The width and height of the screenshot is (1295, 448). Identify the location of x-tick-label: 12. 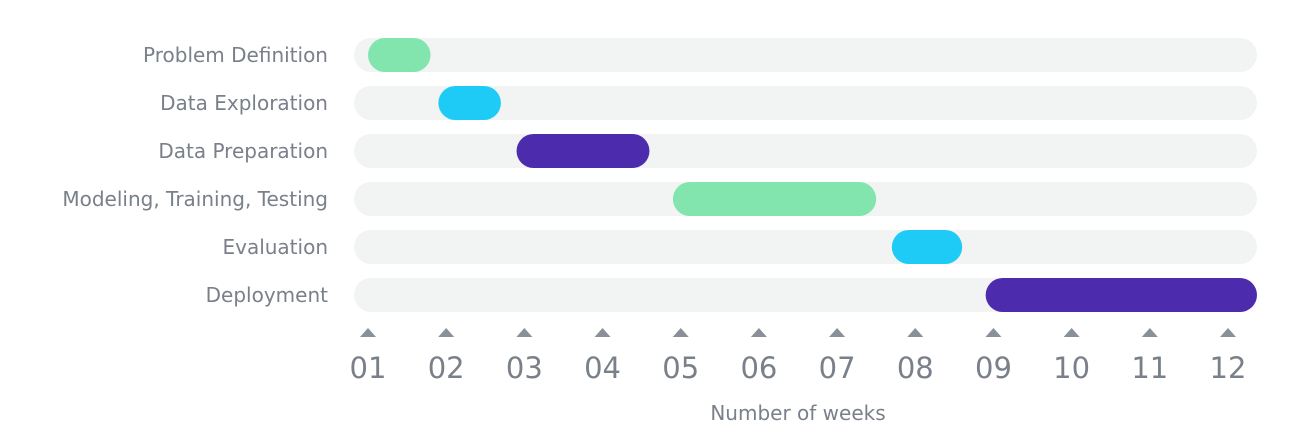
(1228, 368).